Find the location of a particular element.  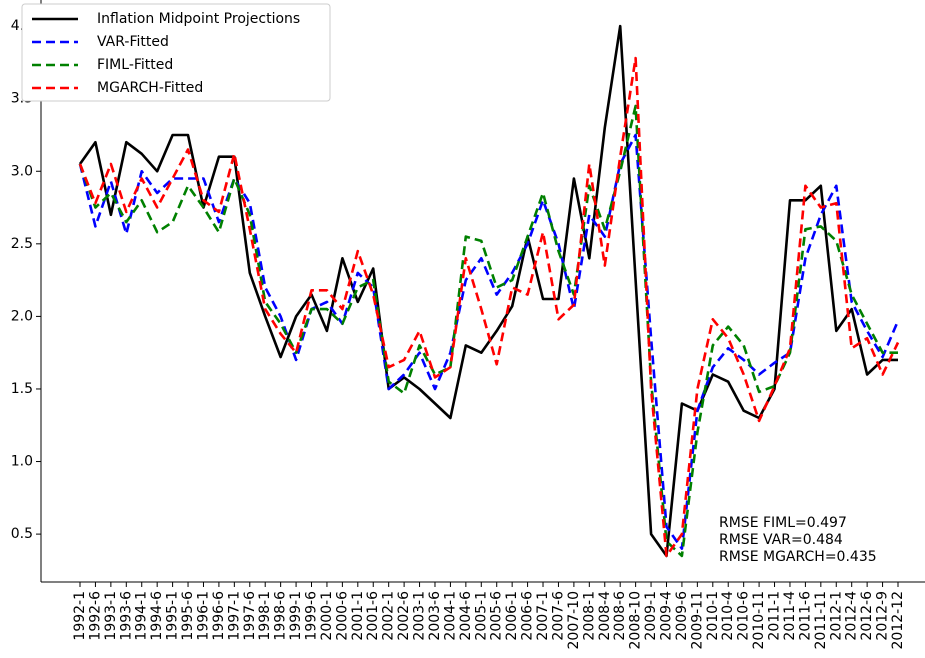

x-tick-label: 1993-1 is located at coordinates (111, 616).